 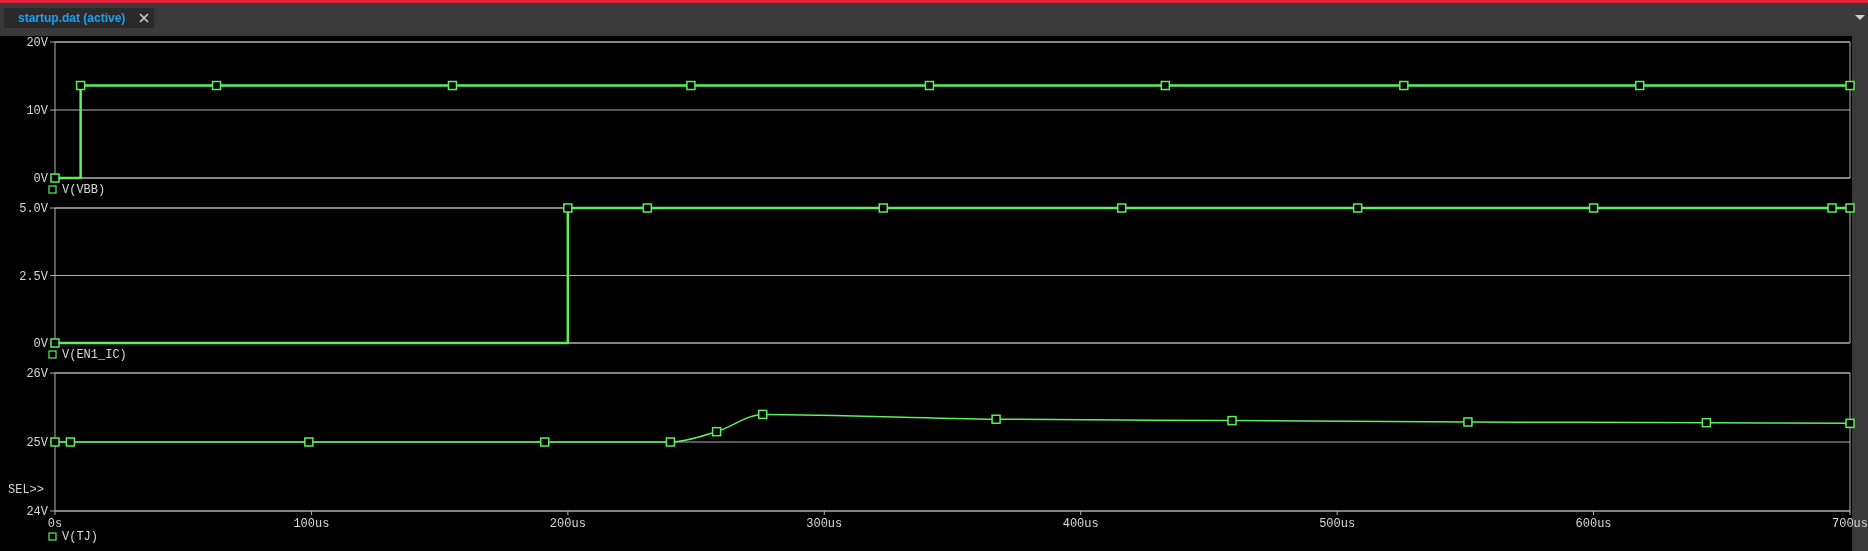 What do you see at coordinates (311, 524) in the screenshot?
I see `x-tick-label: 100us` at bounding box center [311, 524].